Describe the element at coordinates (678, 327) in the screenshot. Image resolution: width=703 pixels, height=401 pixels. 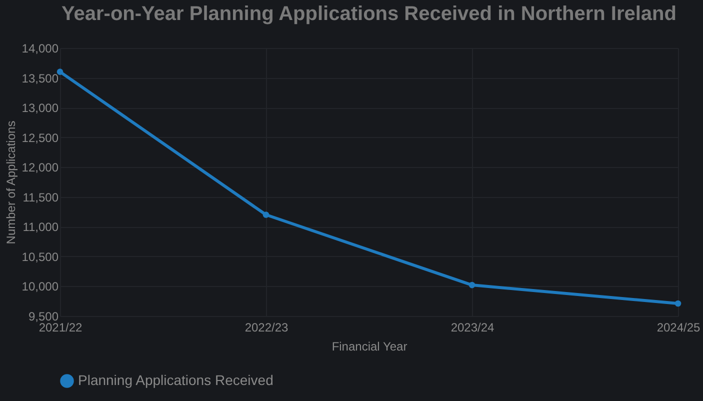
I see `x-tick-label: 2024/25` at that location.